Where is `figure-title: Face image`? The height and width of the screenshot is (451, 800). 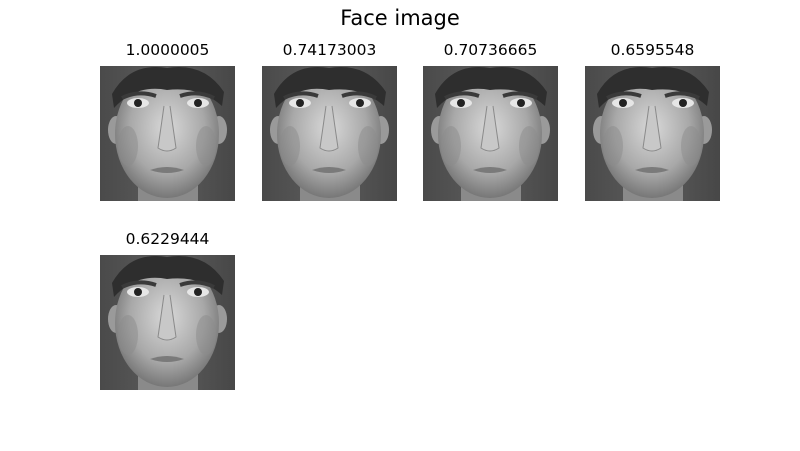 figure-title: Face image is located at coordinates (400, 18).